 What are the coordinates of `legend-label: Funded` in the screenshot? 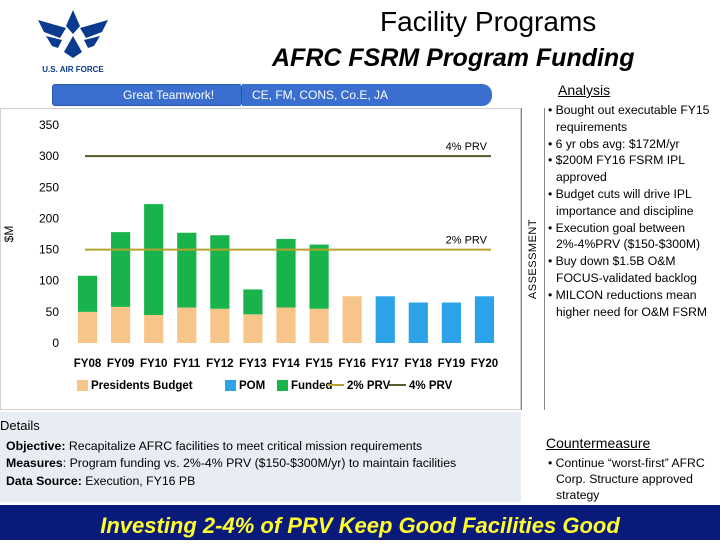 It's located at (312, 386).